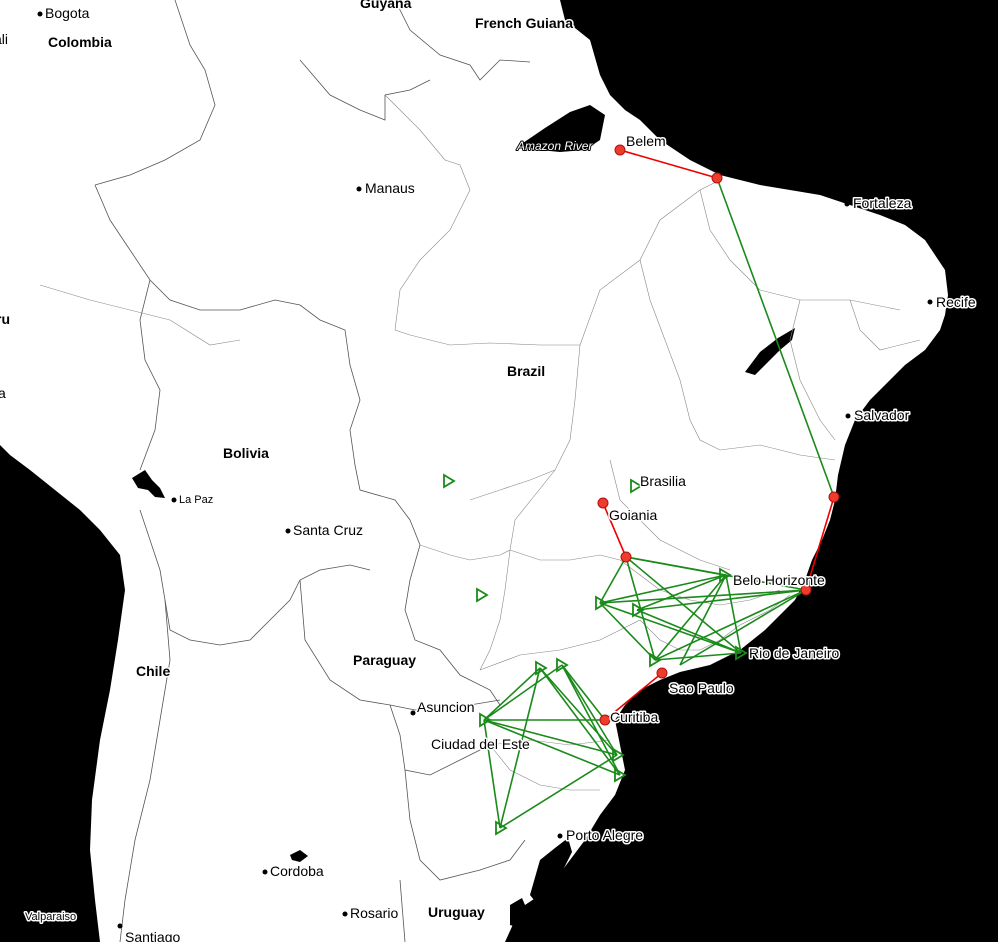 Image resolution: width=998 pixels, height=942 pixels. What do you see at coordinates (456, 912) in the screenshot?
I see `label-uruguay: Uruguay` at bounding box center [456, 912].